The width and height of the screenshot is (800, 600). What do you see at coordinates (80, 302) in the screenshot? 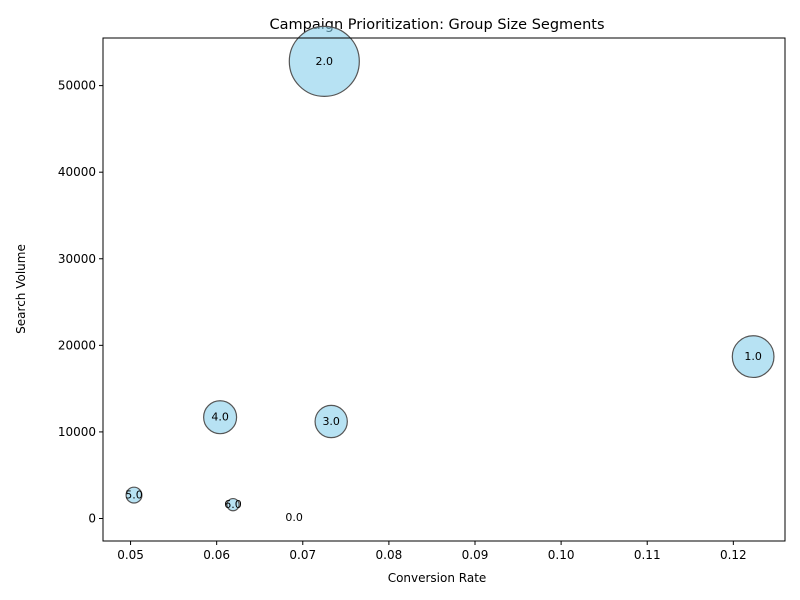
I see `y-axis: 0 10000 20000 30000 40000 50000` at bounding box center [80, 302].